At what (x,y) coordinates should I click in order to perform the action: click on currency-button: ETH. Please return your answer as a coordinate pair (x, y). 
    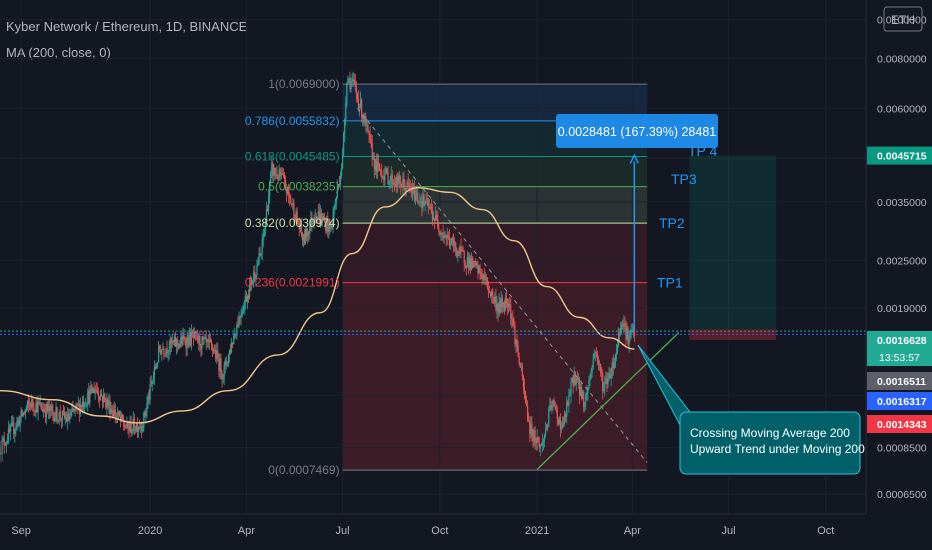
    Looking at the image, I should click on (903, 19).